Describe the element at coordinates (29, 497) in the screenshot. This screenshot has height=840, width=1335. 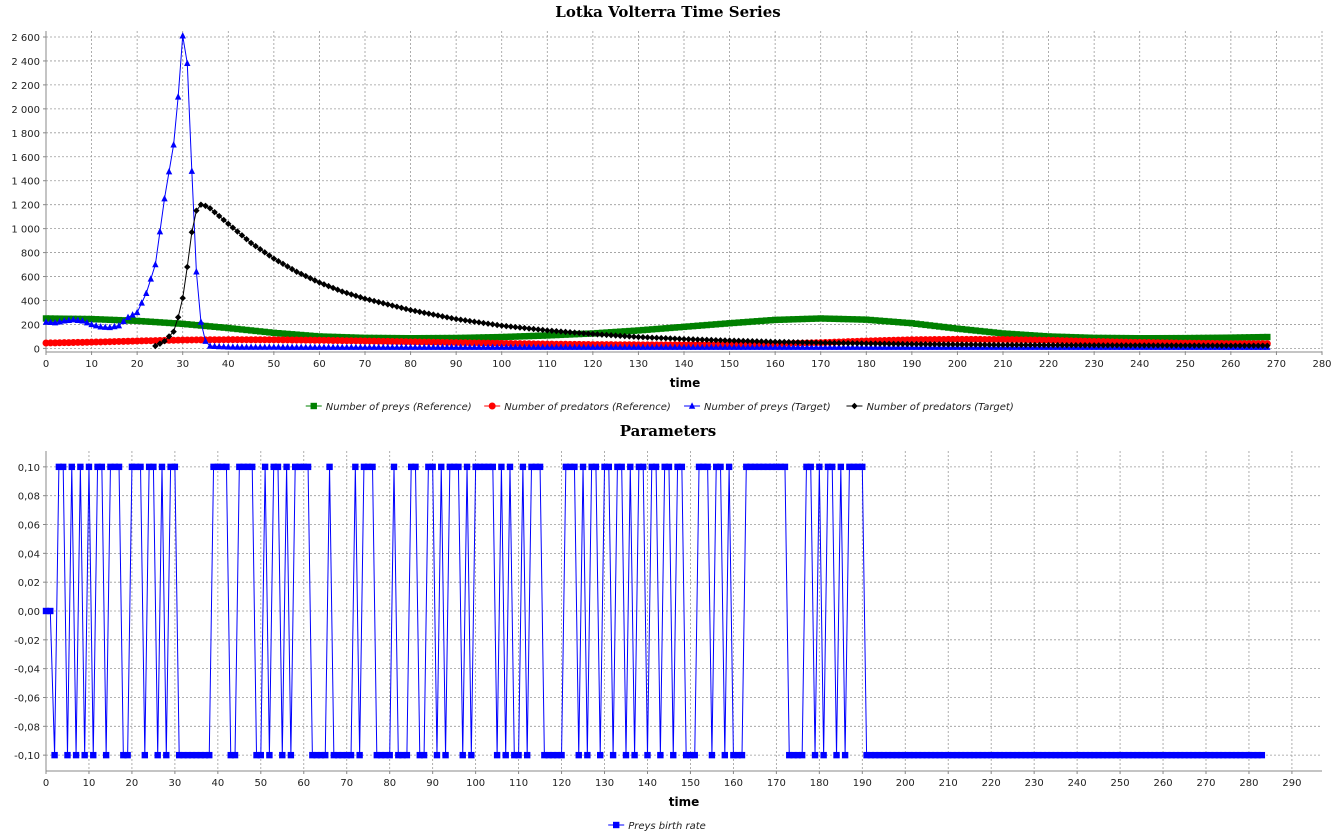
I see `parameters-y-tick-label: 0,08` at that location.